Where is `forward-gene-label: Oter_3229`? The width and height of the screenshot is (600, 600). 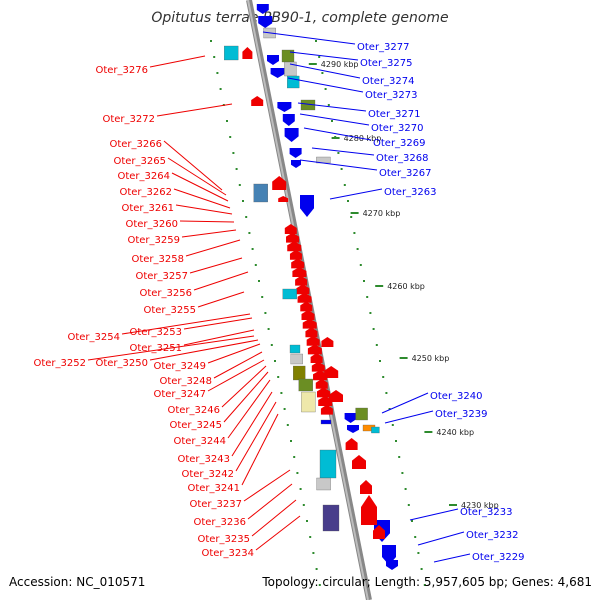
forward-gene-label: Oter_3229 is located at coordinates (498, 557).